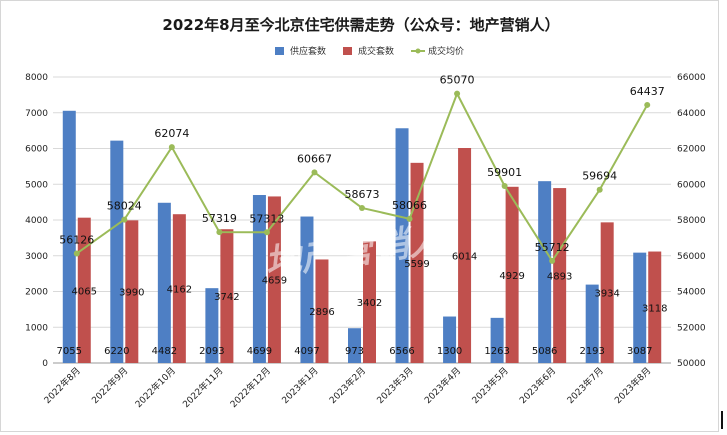 Image resolution: width=727 pixels, height=435 pixels. Describe the element at coordinates (164, 351) in the screenshot. I see `supply-data-label: 4482` at that location.